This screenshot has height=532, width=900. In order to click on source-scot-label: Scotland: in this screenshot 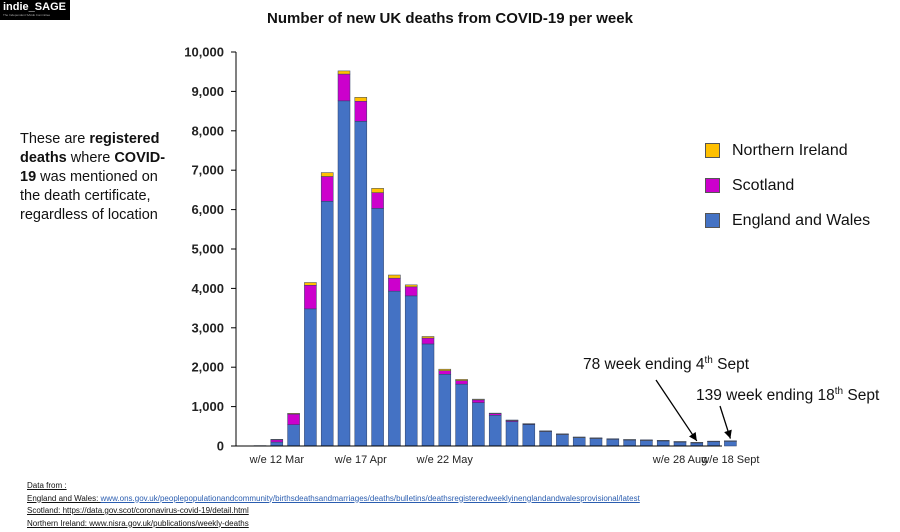, I will do `click(45, 510)`.